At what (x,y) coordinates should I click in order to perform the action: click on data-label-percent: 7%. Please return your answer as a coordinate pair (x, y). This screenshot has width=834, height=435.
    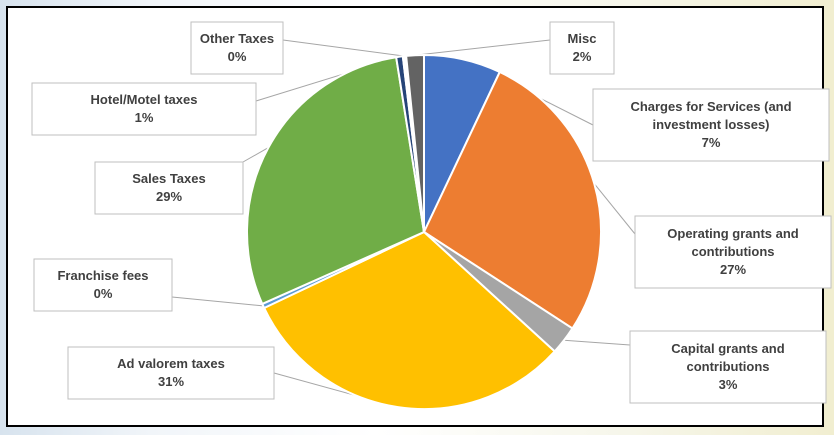
    Looking at the image, I should click on (711, 142).